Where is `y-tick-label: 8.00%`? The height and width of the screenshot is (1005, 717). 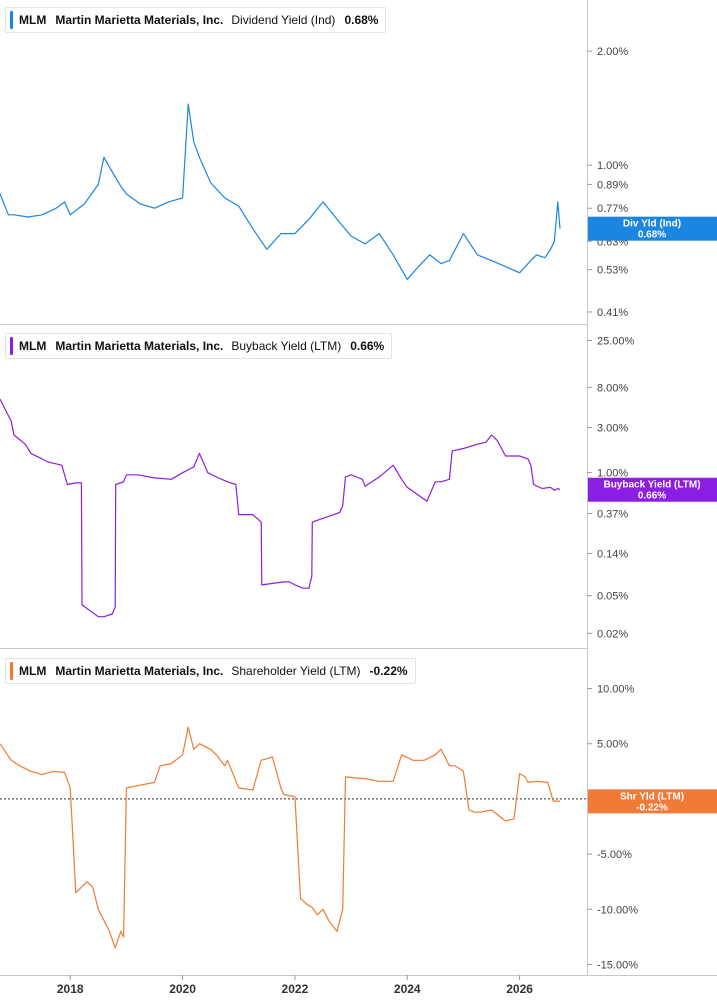 y-tick-label: 8.00% is located at coordinates (612, 388).